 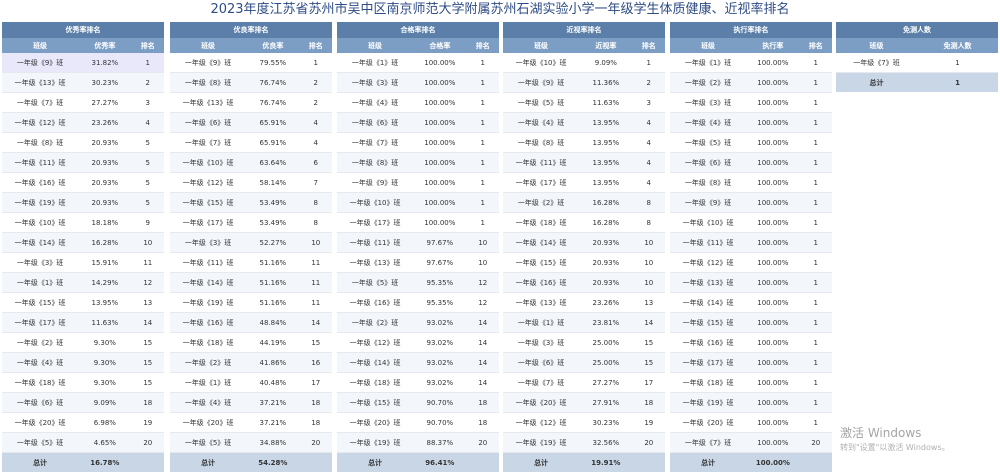 What do you see at coordinates (649, 143) in the screenshot?
I see `rank-cell: 4` at bounding box center [649, 143].